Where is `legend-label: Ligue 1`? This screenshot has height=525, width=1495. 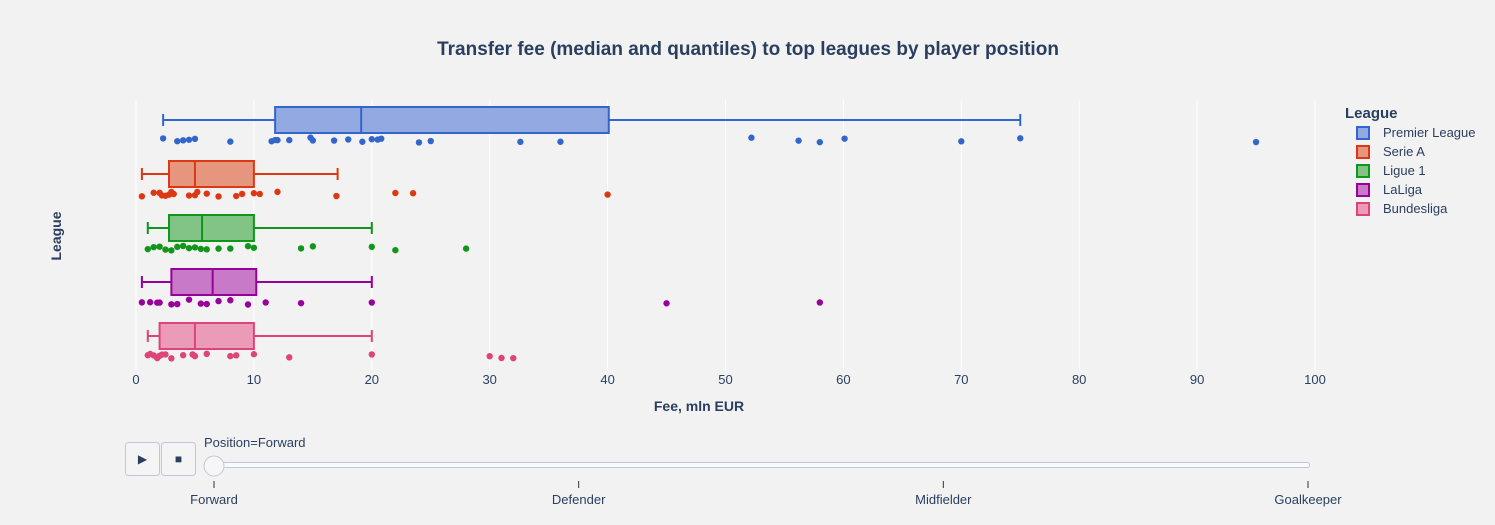
legend-label: Ligue 1 is located at coordinates (1404, 170).